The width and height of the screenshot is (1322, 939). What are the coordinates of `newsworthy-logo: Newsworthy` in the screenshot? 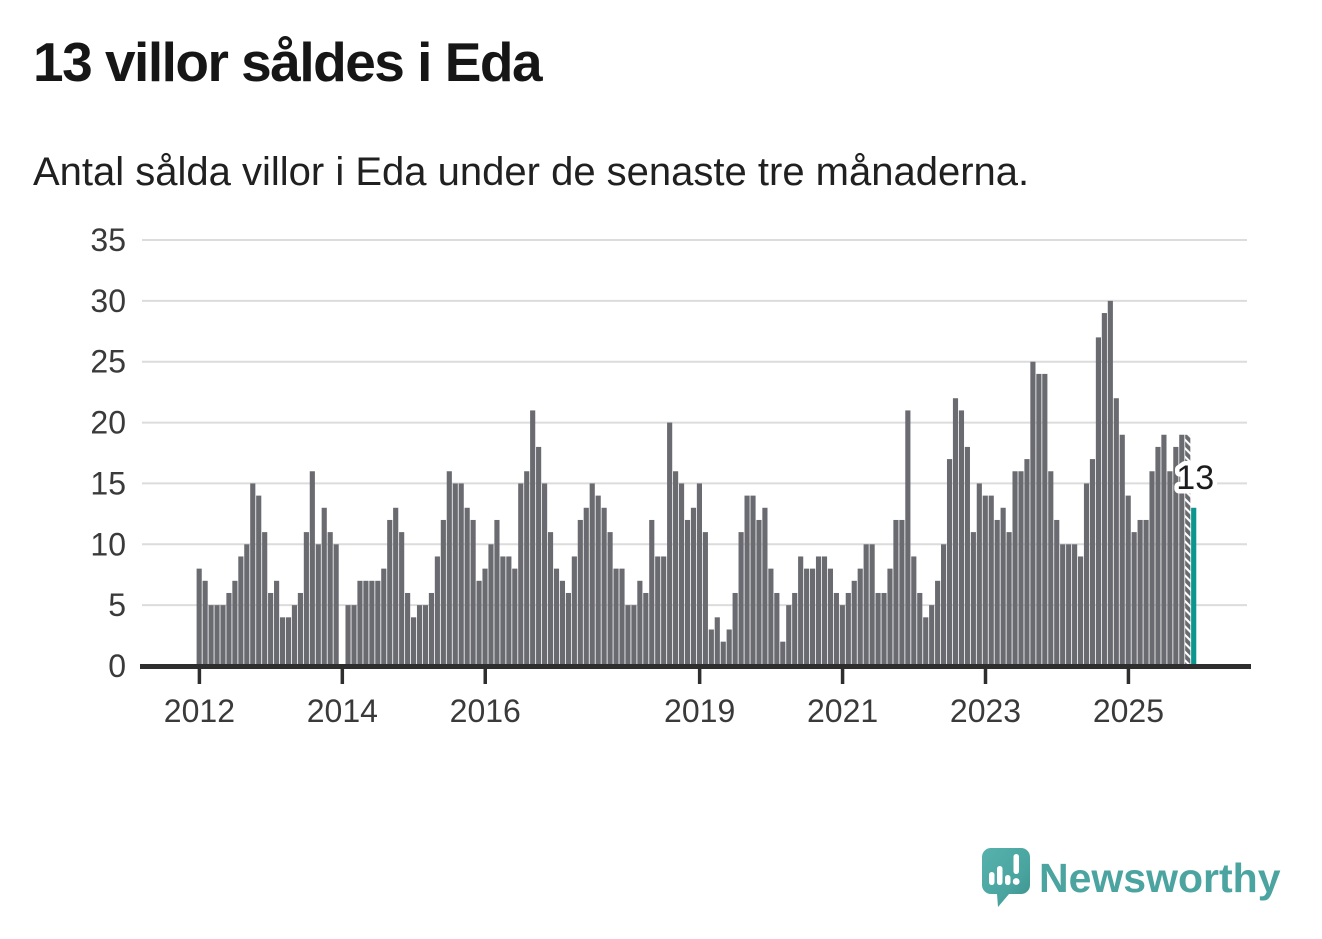 It's located at (1131, 877).